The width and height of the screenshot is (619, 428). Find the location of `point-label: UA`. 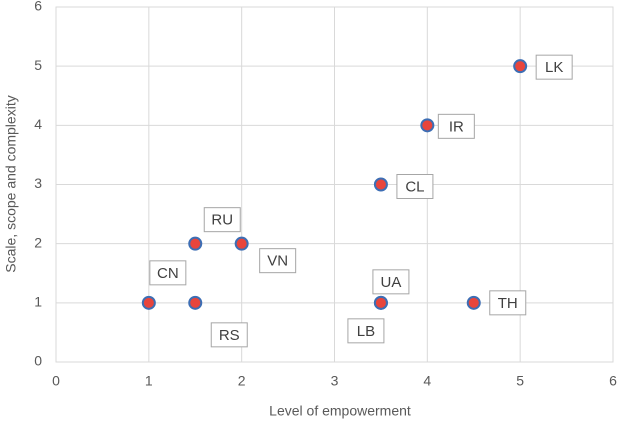

point-label: UA is located at coordinates (390, 282).